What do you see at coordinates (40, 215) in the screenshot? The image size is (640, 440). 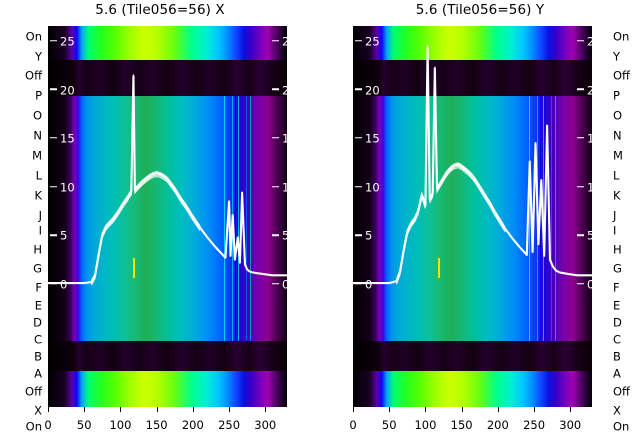 I see `category-label-9: J` at bounding box center [40, 215].